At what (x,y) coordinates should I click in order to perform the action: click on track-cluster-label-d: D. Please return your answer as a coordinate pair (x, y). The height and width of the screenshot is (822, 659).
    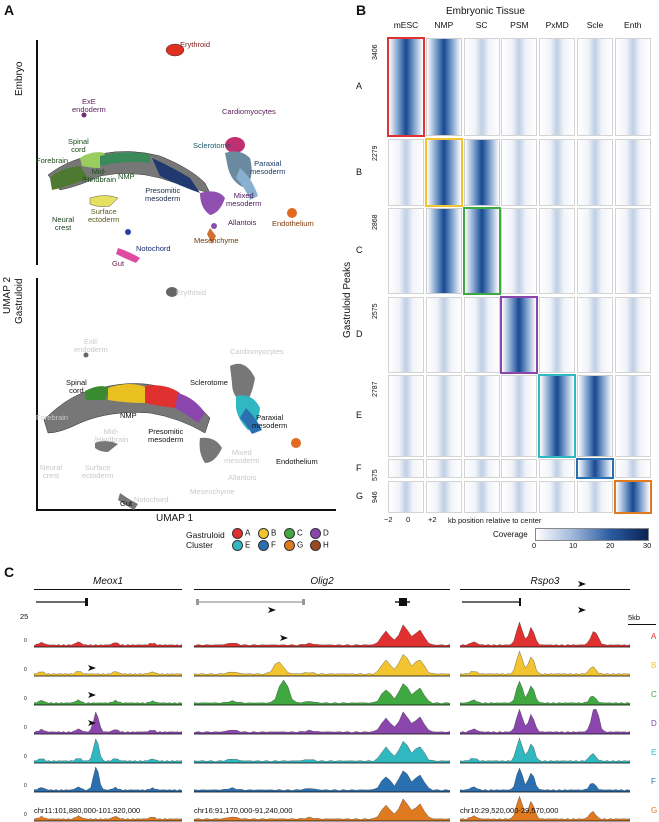
    Looking at the image, I should click on (654, 723).